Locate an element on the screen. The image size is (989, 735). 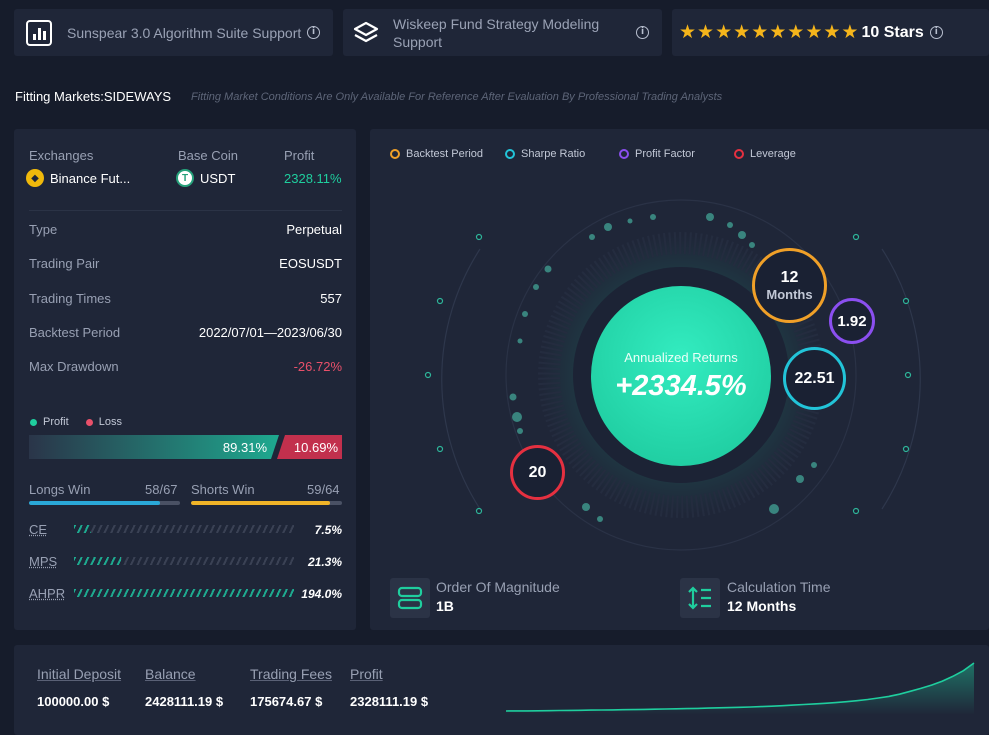
rating-label: 10 Stars is located at coordinates (892, 32).